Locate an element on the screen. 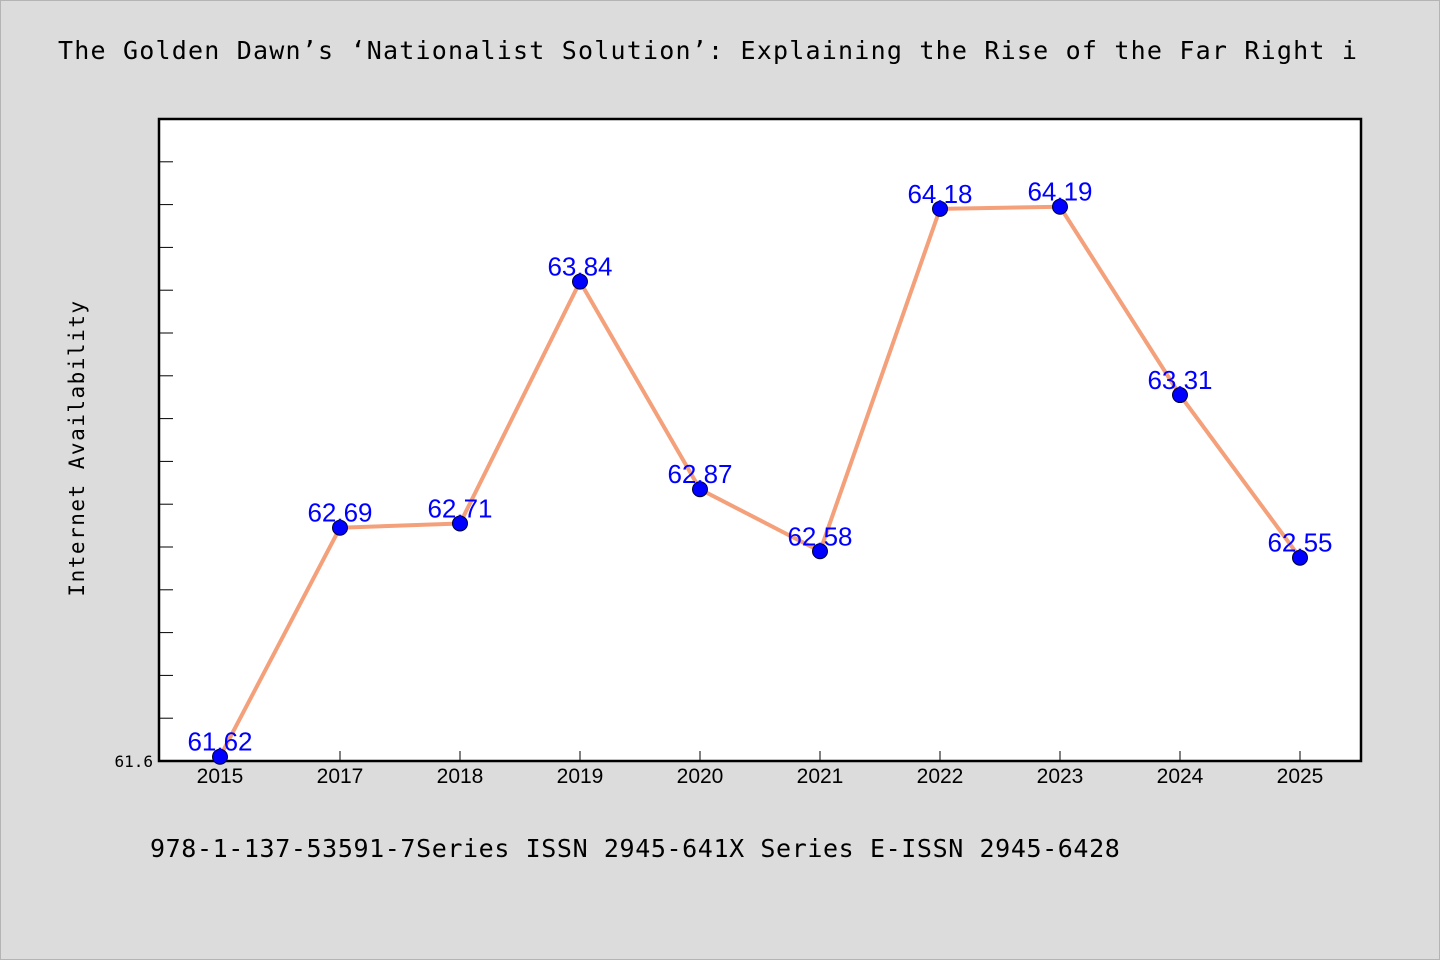 The image size is (1440, 960). data-label: 62.58 is located at coordinates (819, 536).